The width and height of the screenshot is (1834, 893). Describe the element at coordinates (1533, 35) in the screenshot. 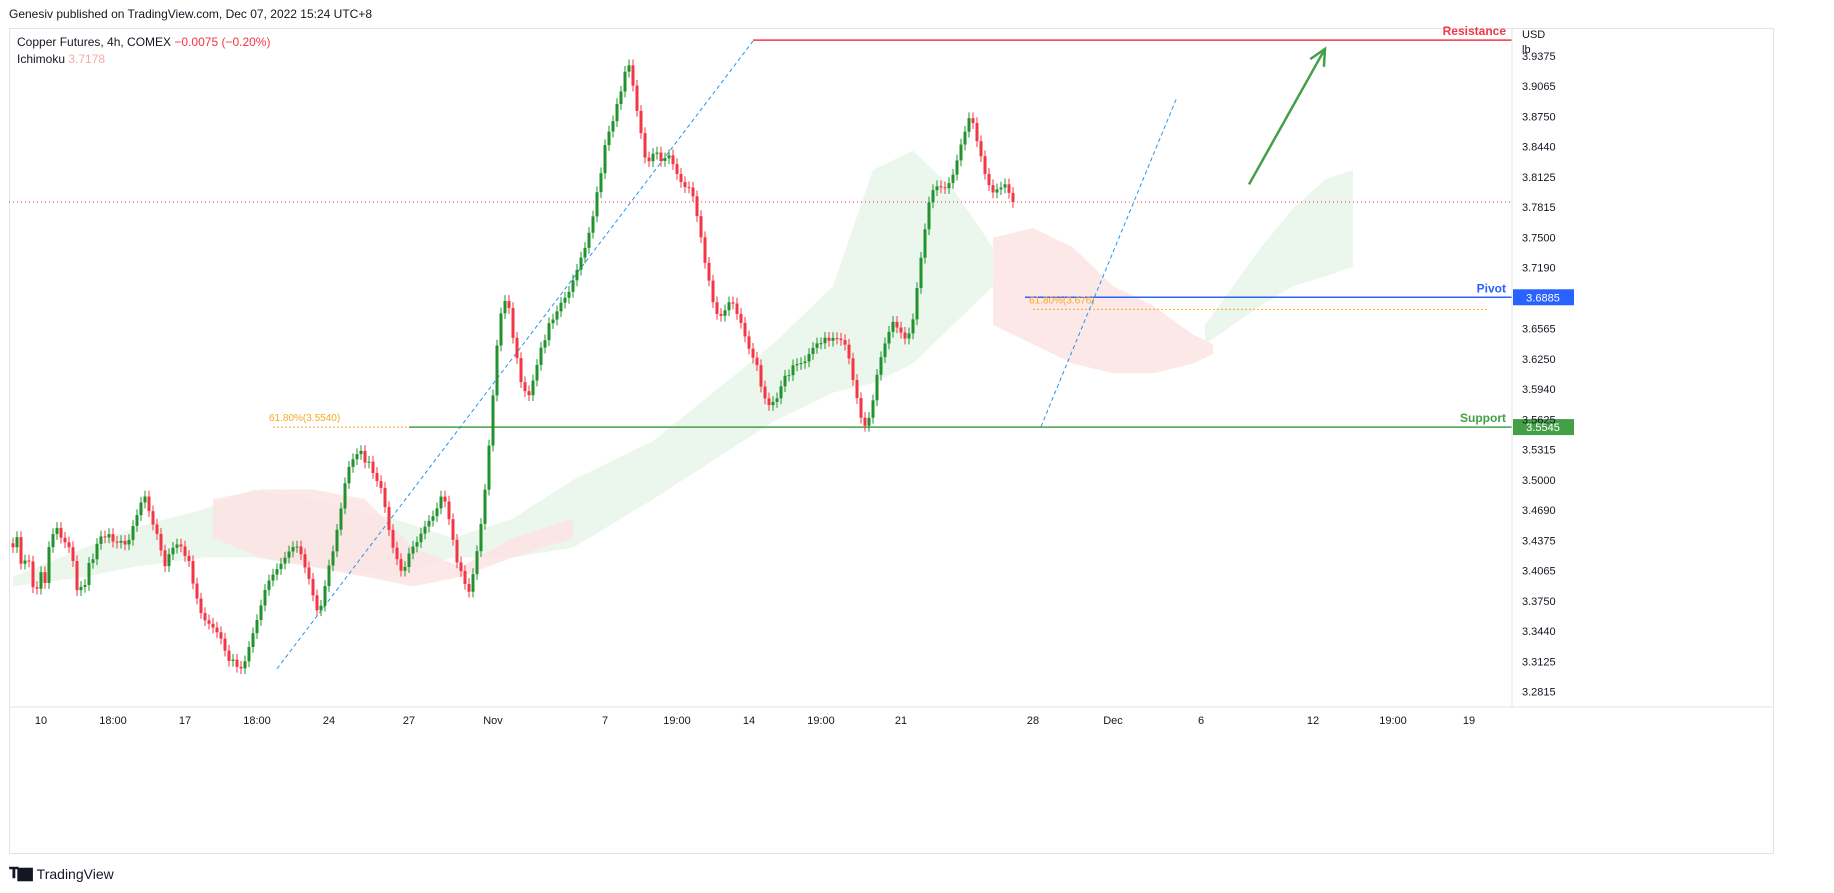

I see `currency-label: USD` at that location.